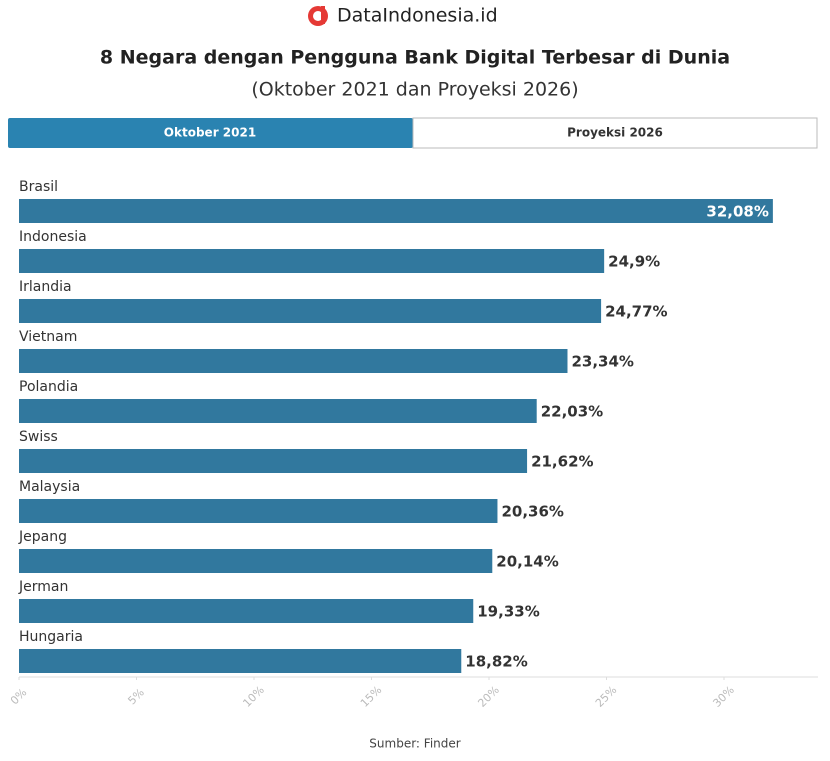 This screenshot has height=761, width=830. Describe the element at coordinates (562, 462) in the screenshot. I see `value-label: 21,62%` at that location.